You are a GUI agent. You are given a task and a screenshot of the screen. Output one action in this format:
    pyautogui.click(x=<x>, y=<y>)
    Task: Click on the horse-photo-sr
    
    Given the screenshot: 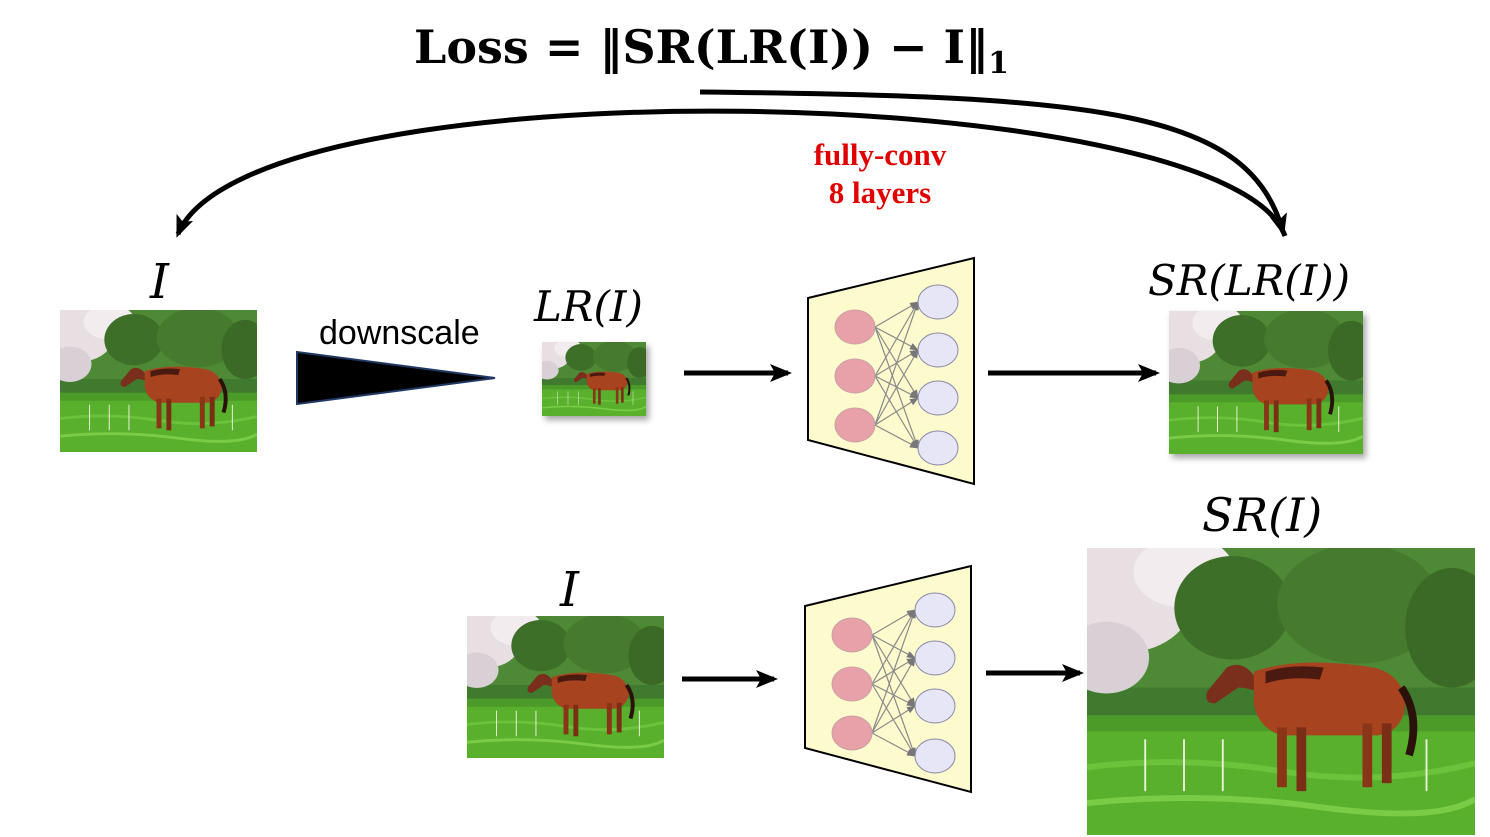 What is the action you would take?
    pyautogui.click(x=1281, y=691)
    